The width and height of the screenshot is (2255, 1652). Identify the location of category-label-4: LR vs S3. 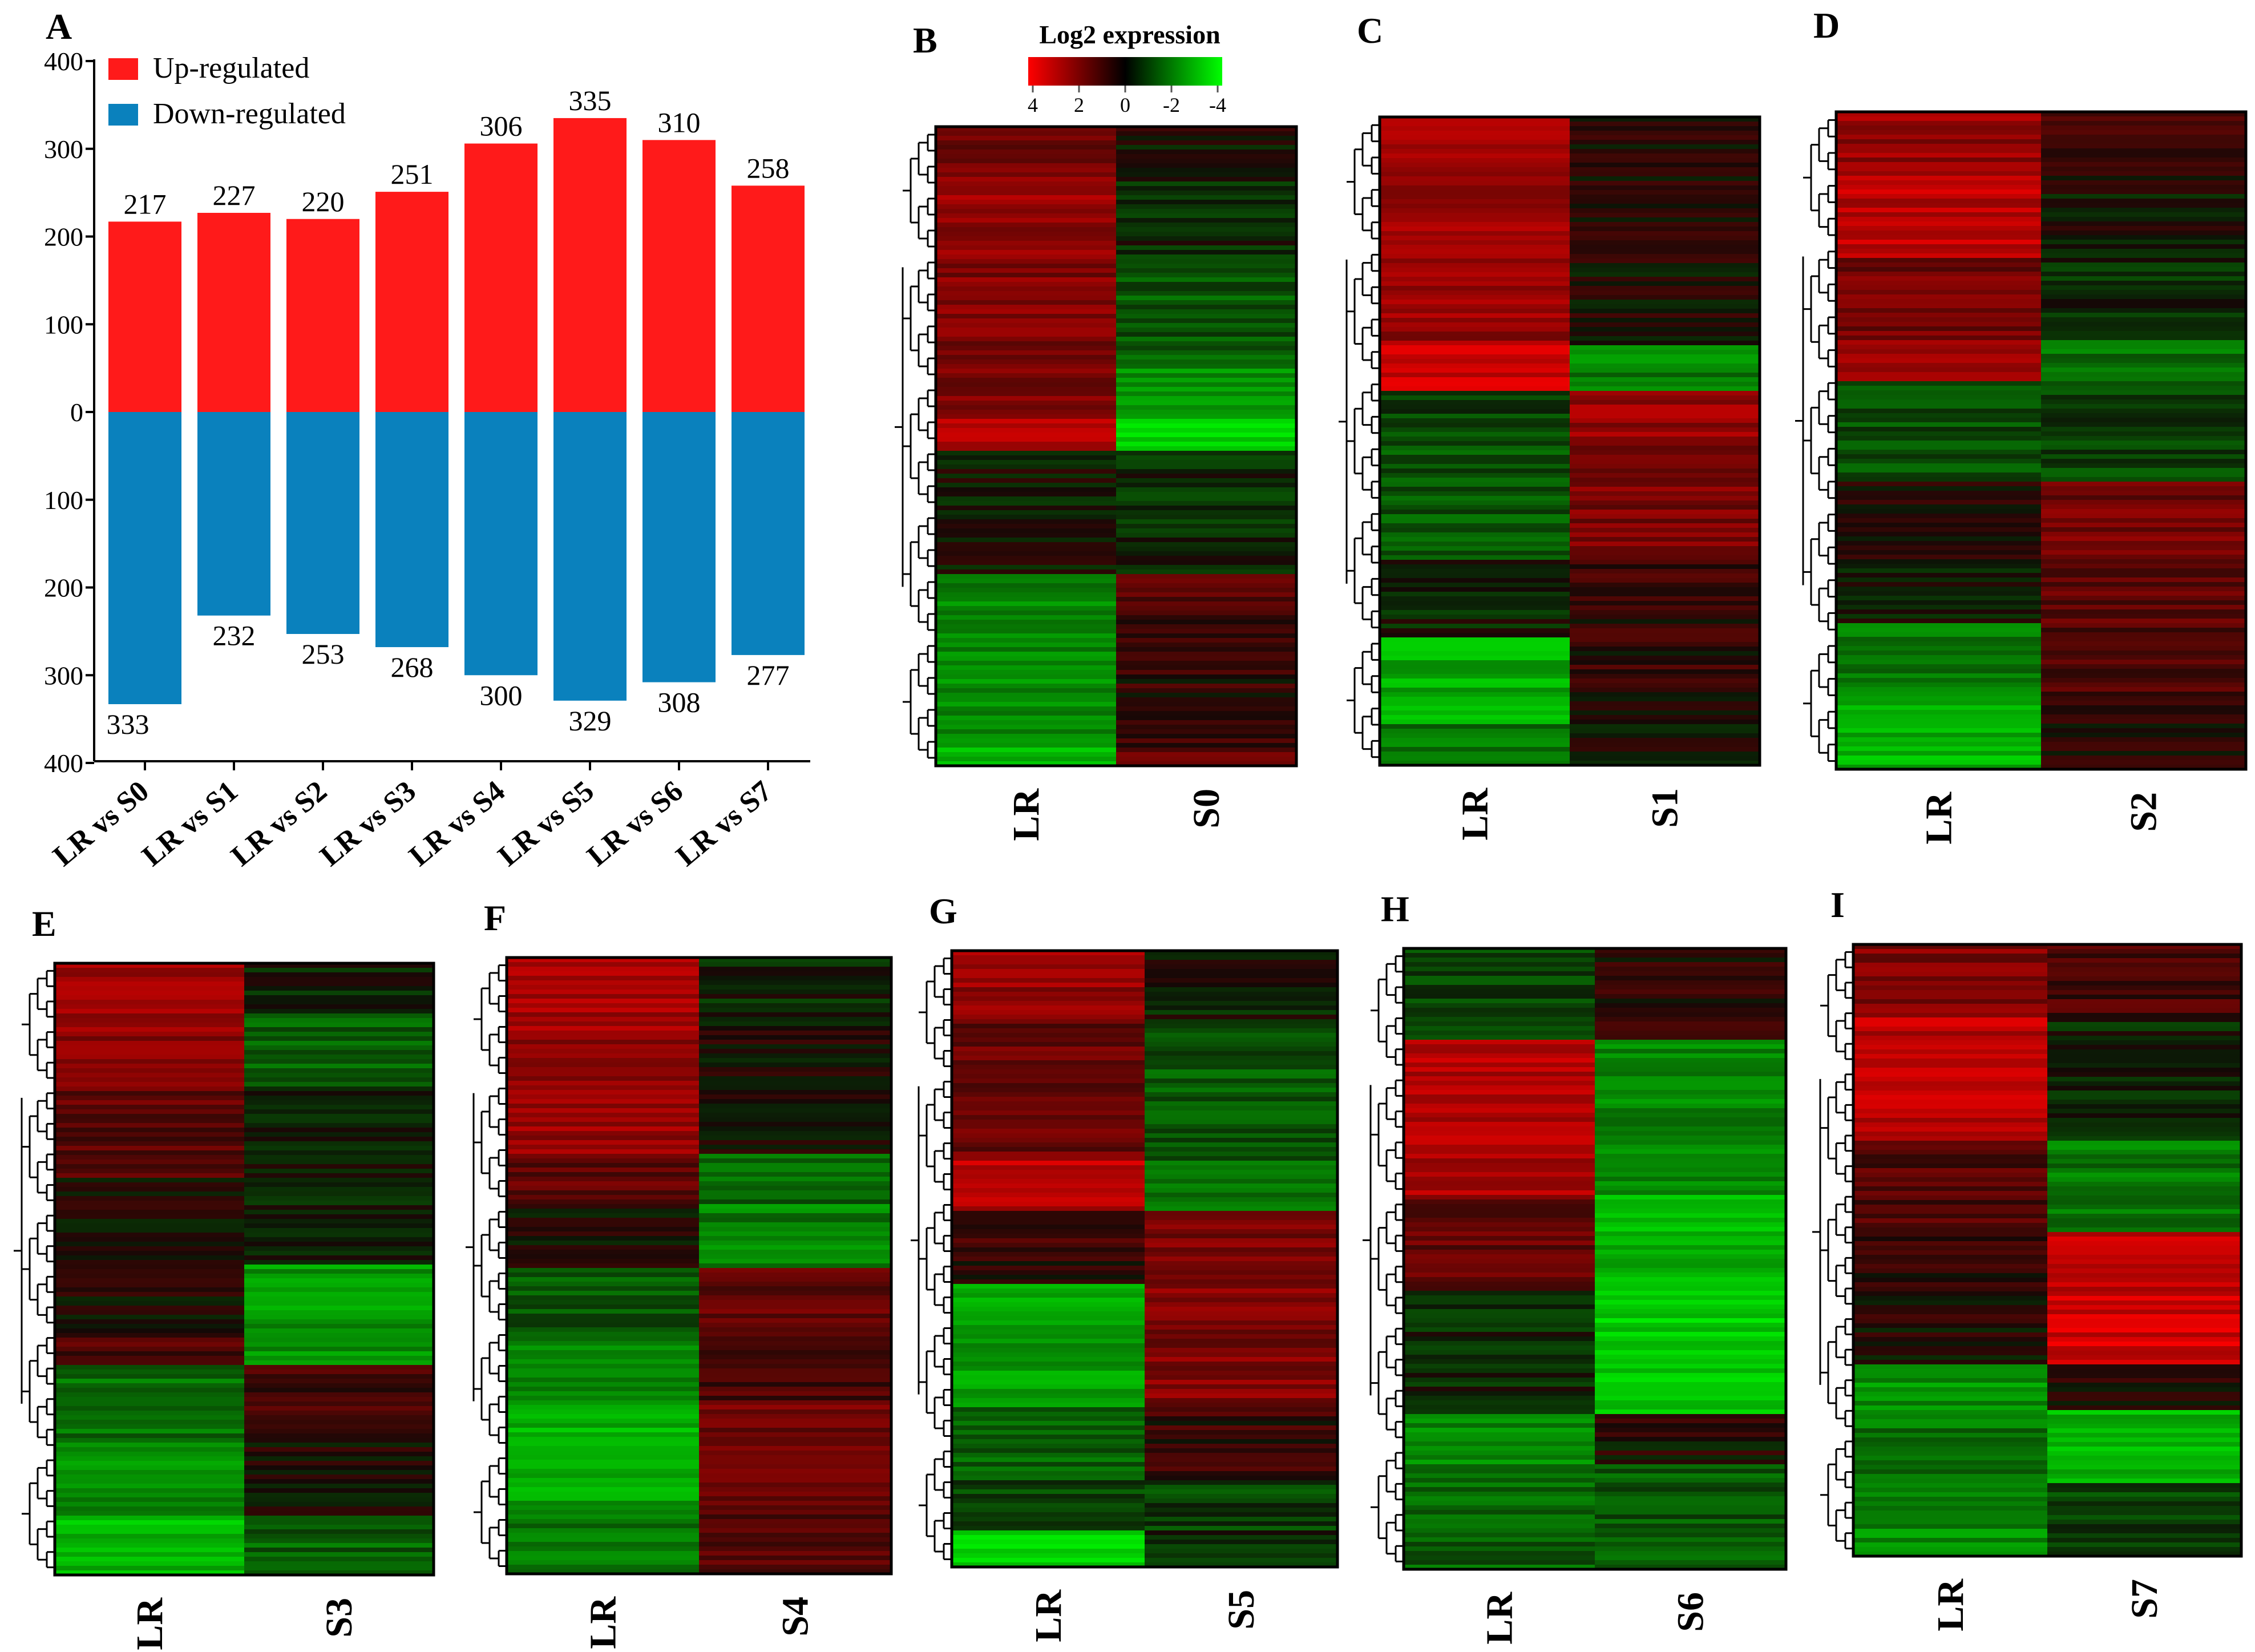
(368, 824).